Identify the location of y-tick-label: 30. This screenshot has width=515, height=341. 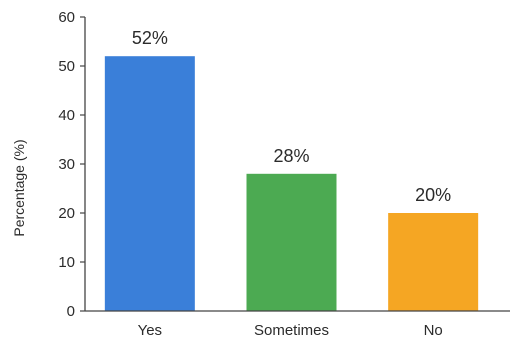
(66, 164).